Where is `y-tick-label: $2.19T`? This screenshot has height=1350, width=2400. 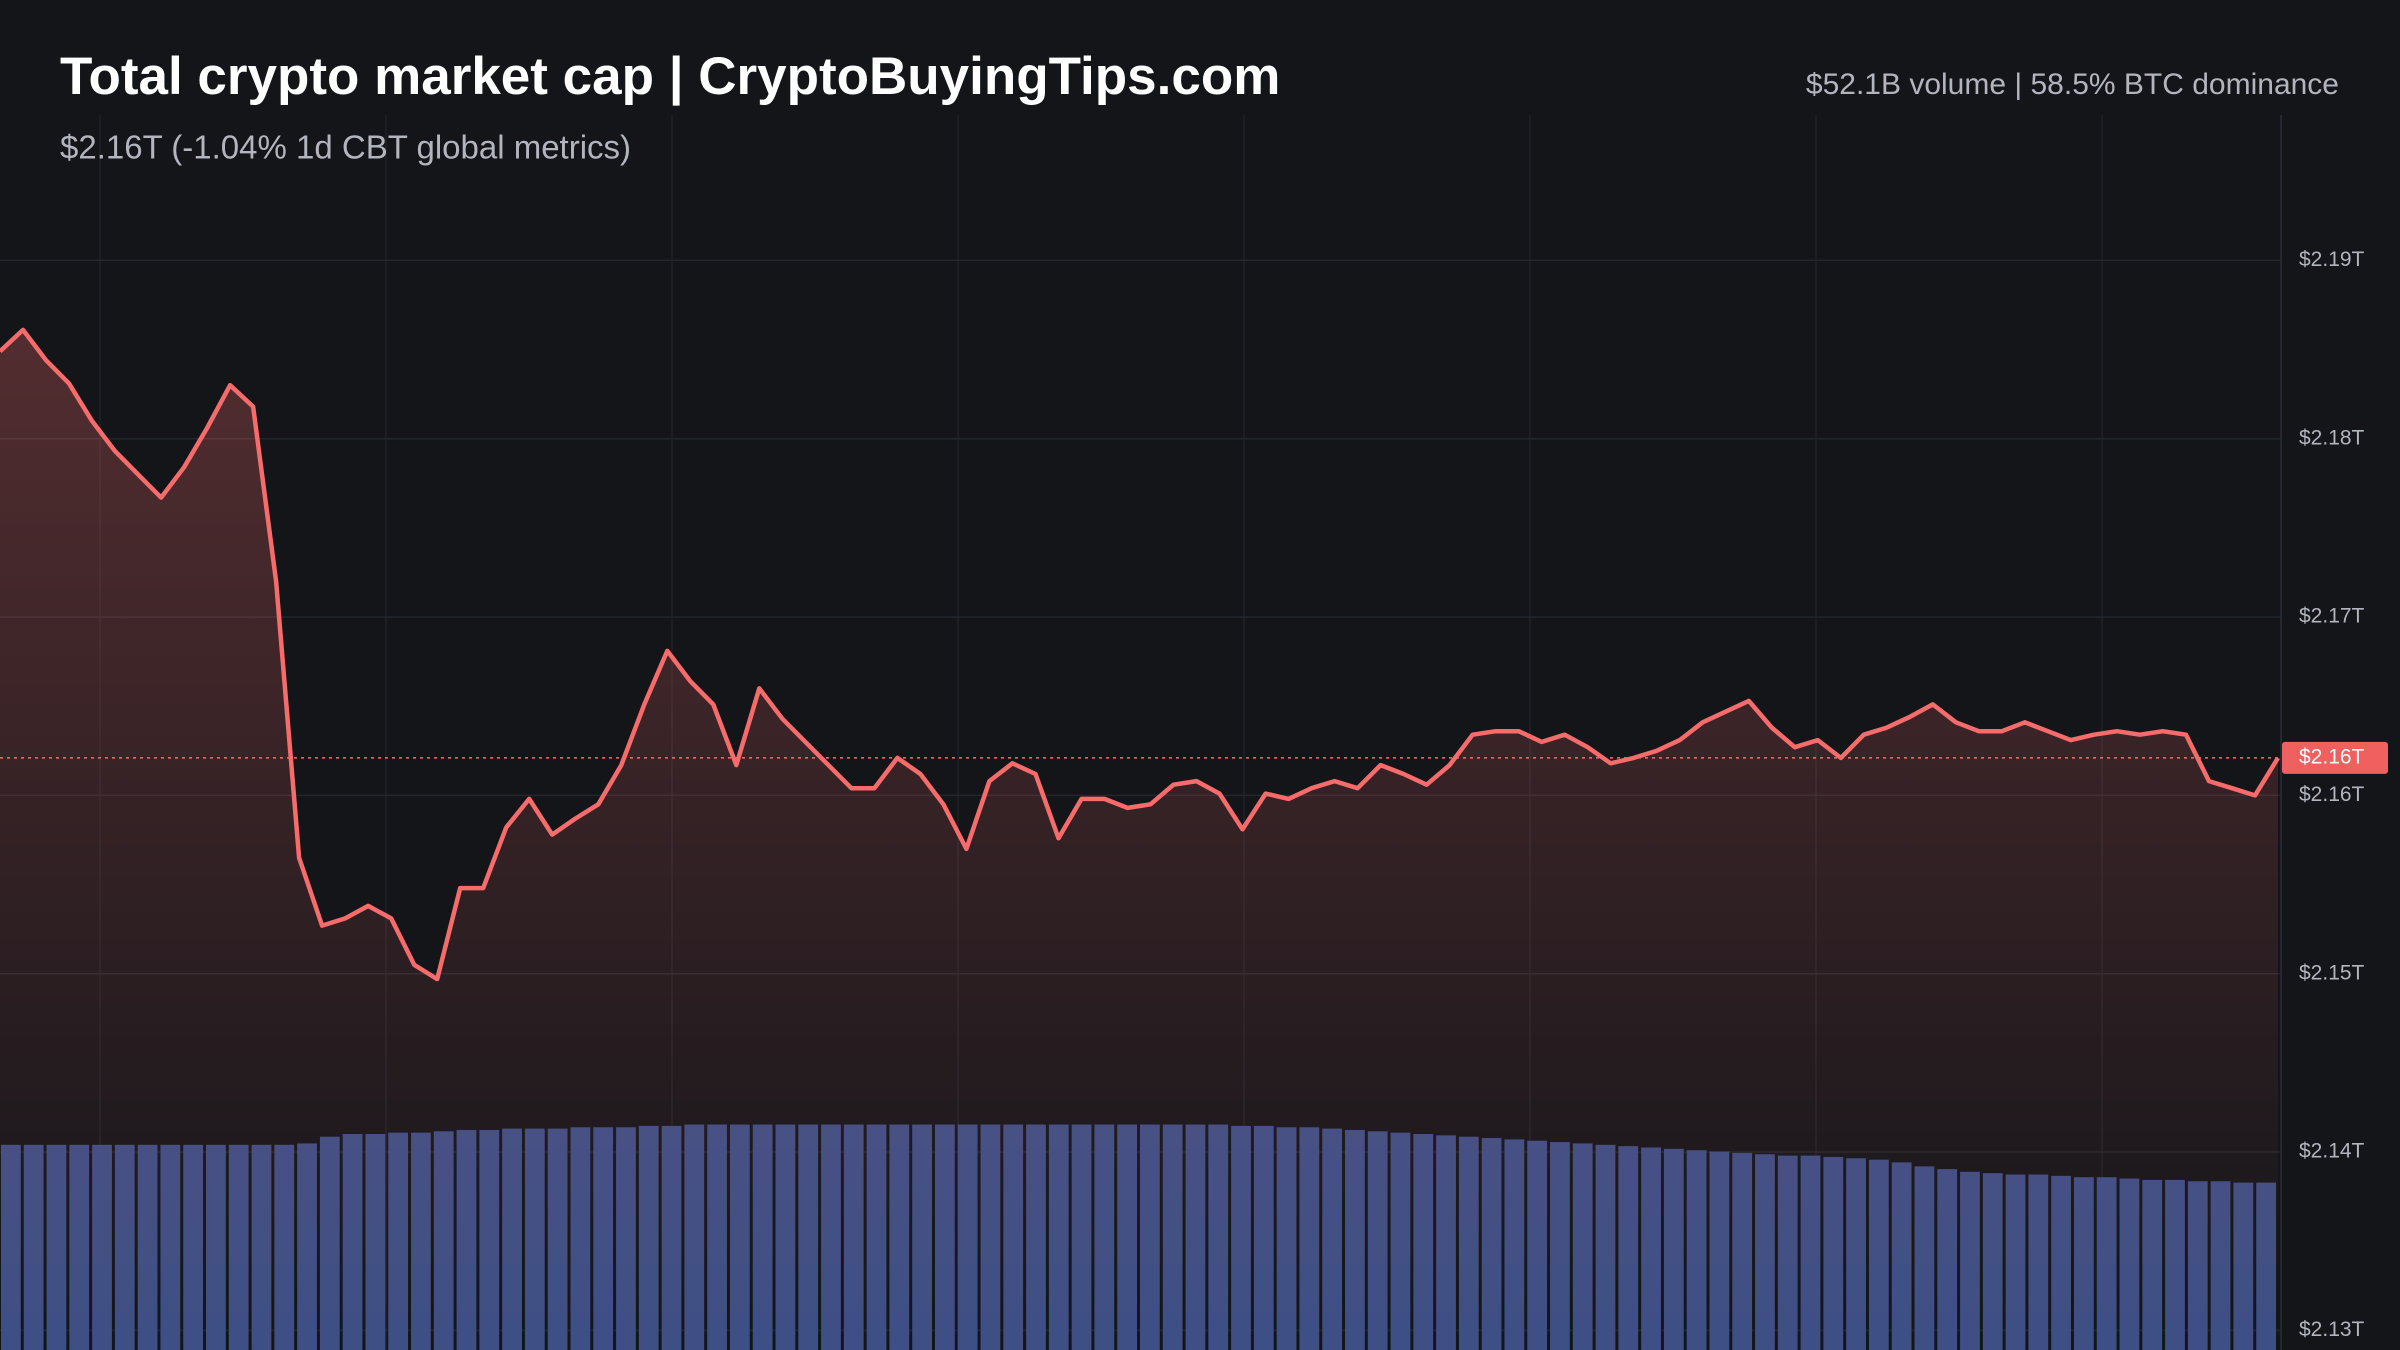
y-tick-label: $2.19T is located at coordinates (2332, 259).